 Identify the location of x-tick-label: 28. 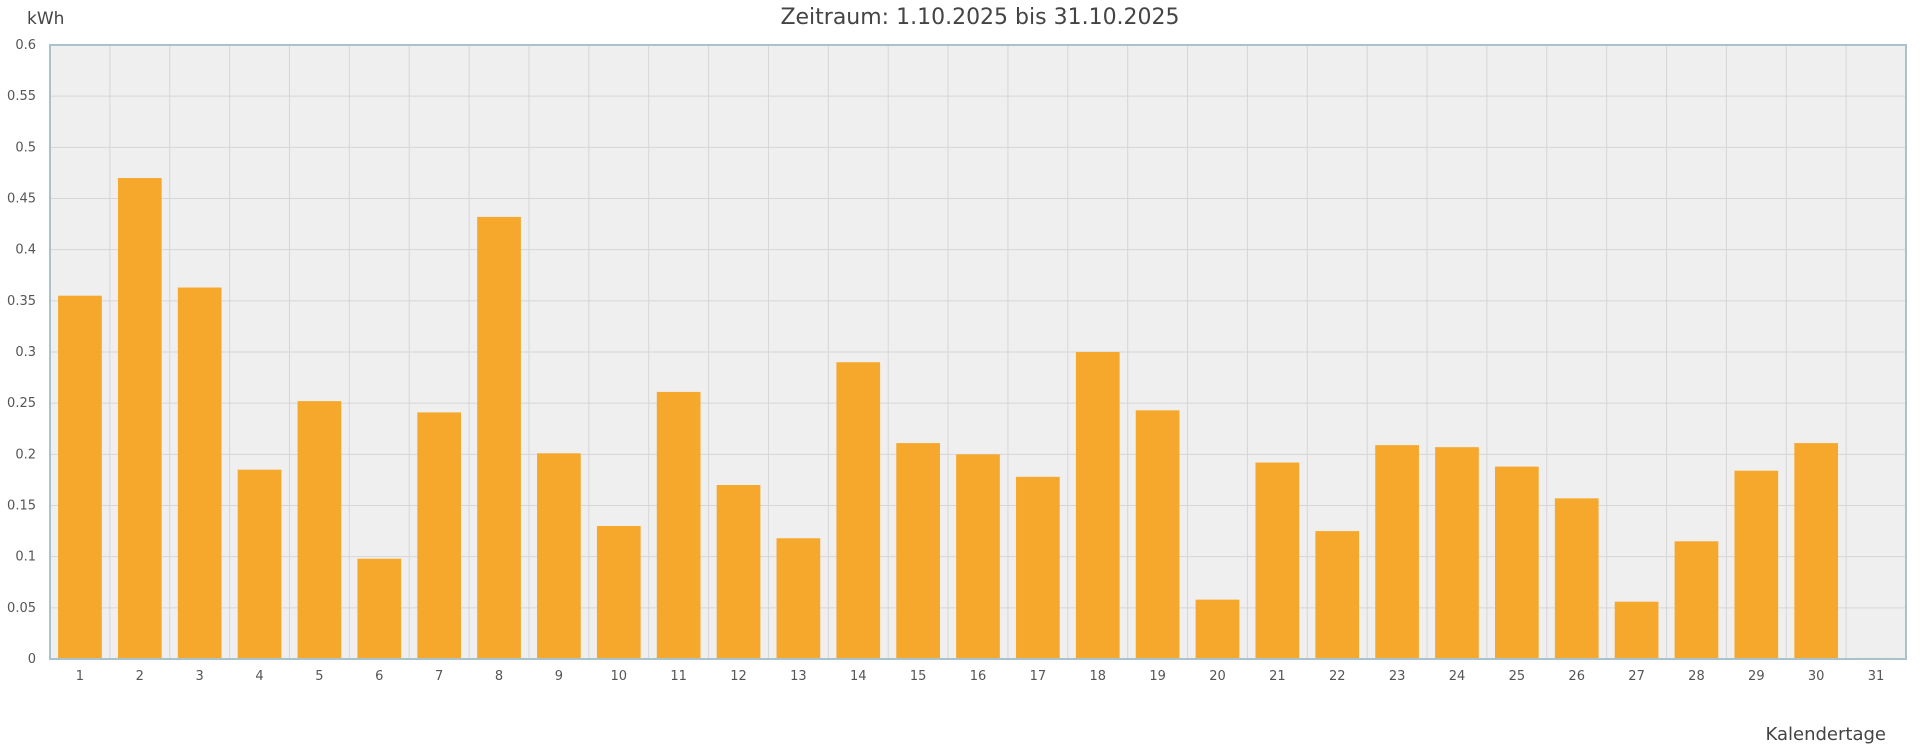
(1696, 676).